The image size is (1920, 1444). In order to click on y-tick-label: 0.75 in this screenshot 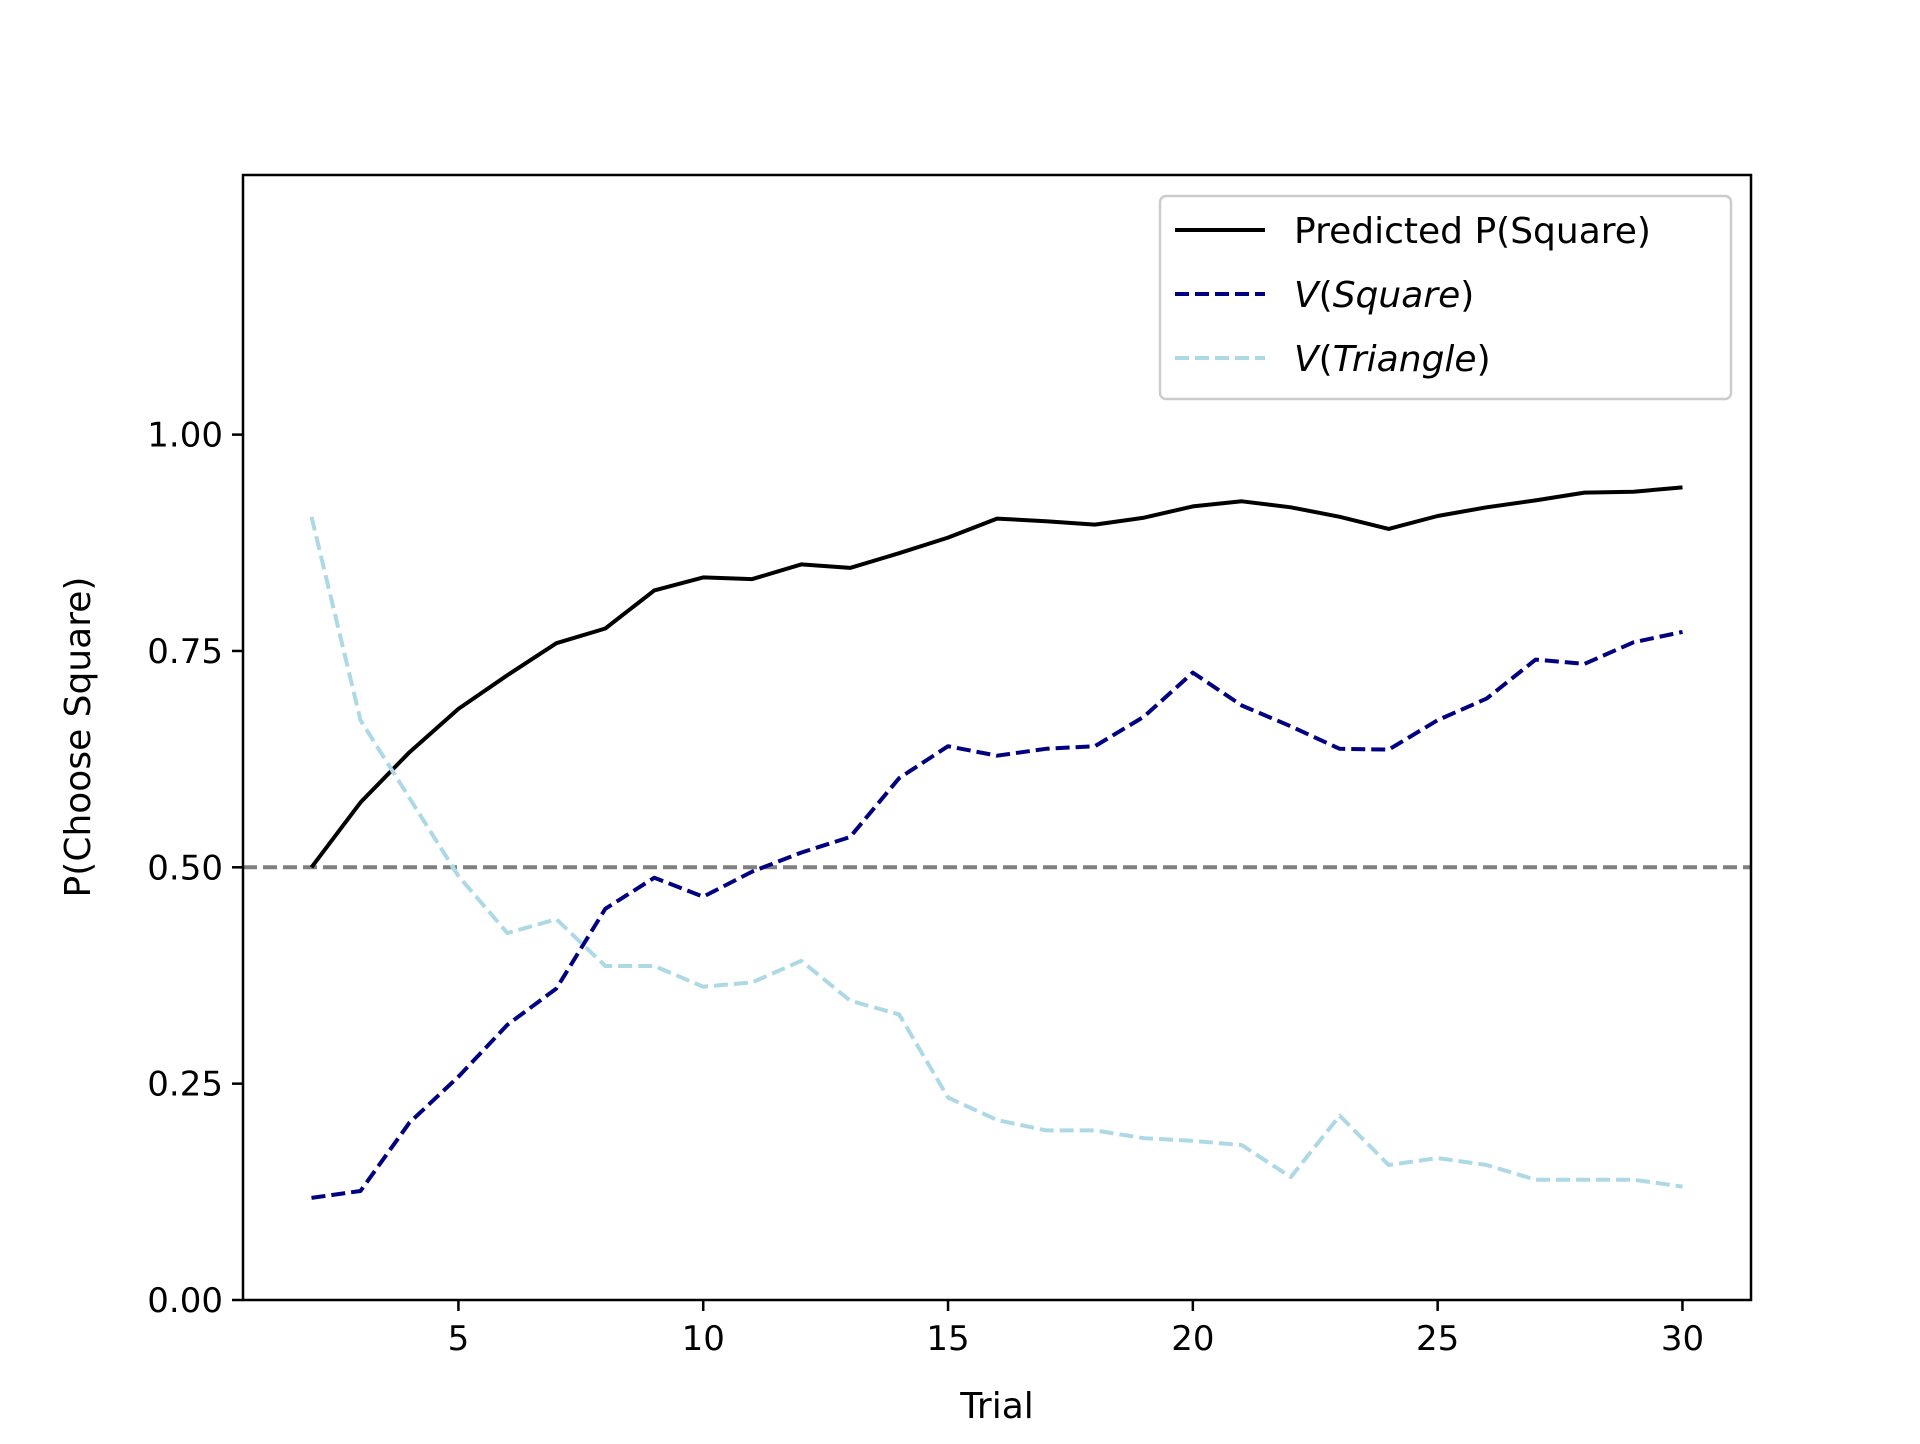, I will do `click(185, 652)`.